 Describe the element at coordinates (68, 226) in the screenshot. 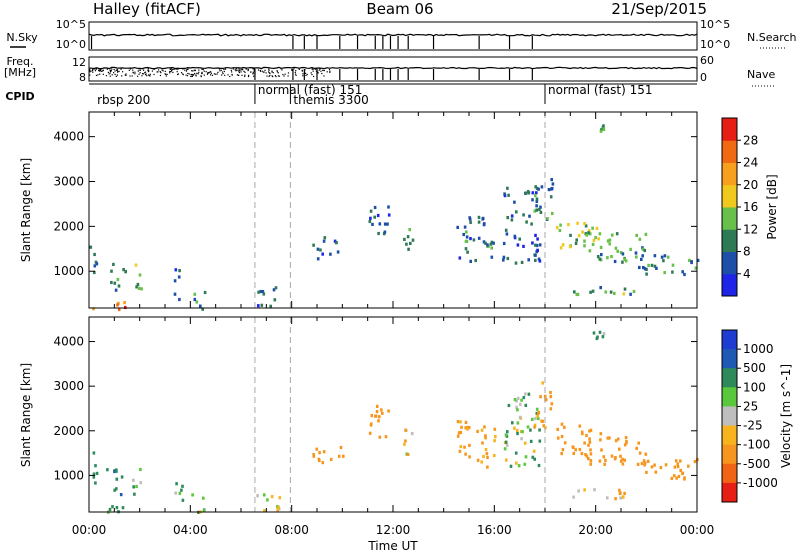

I see `y-tick-label: 2000` at that location.